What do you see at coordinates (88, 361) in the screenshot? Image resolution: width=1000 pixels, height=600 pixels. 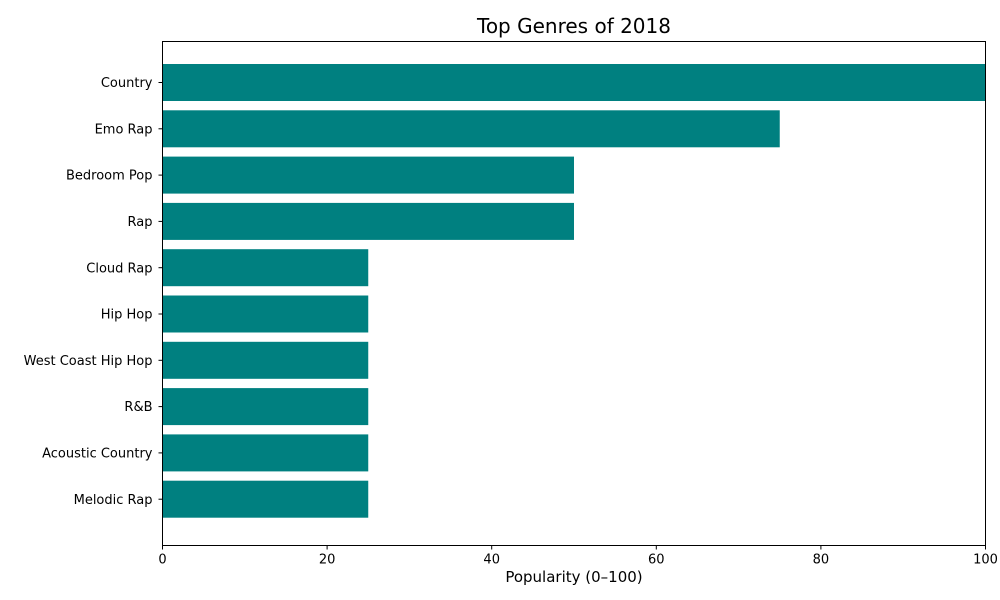 I see `y-tick-label: West Coast Hip Hop` at bounding box center [88, 361].